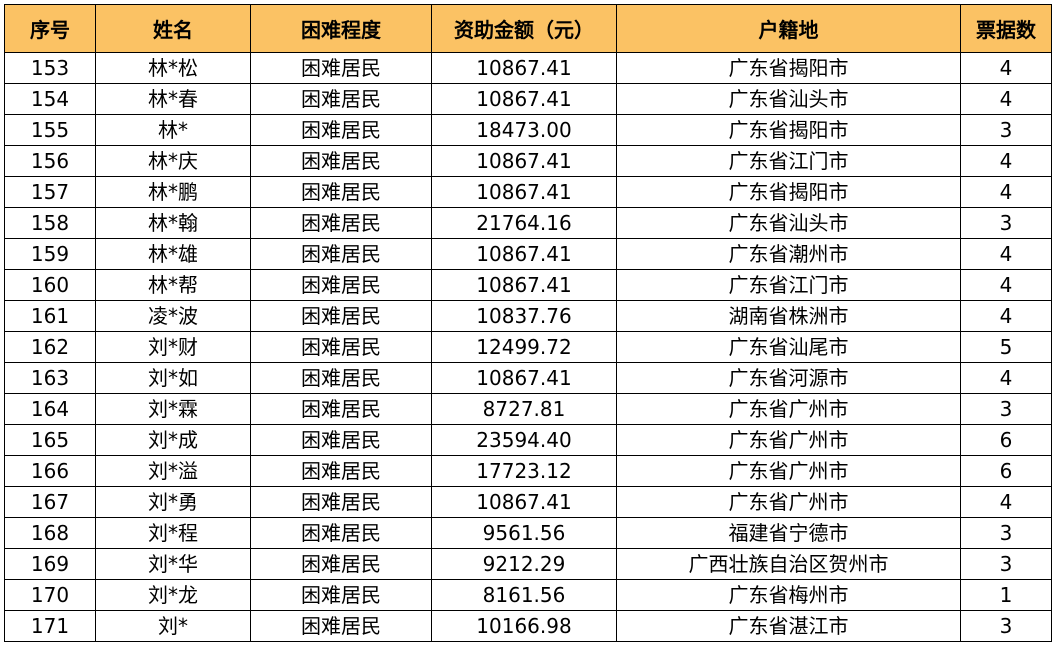 Image resolution: width=1056 pixels, height=652 pixels. I want to click on table-row: 165 刘*成 困难居民 23594.40 广东省广州市 6, so click(528, 440).